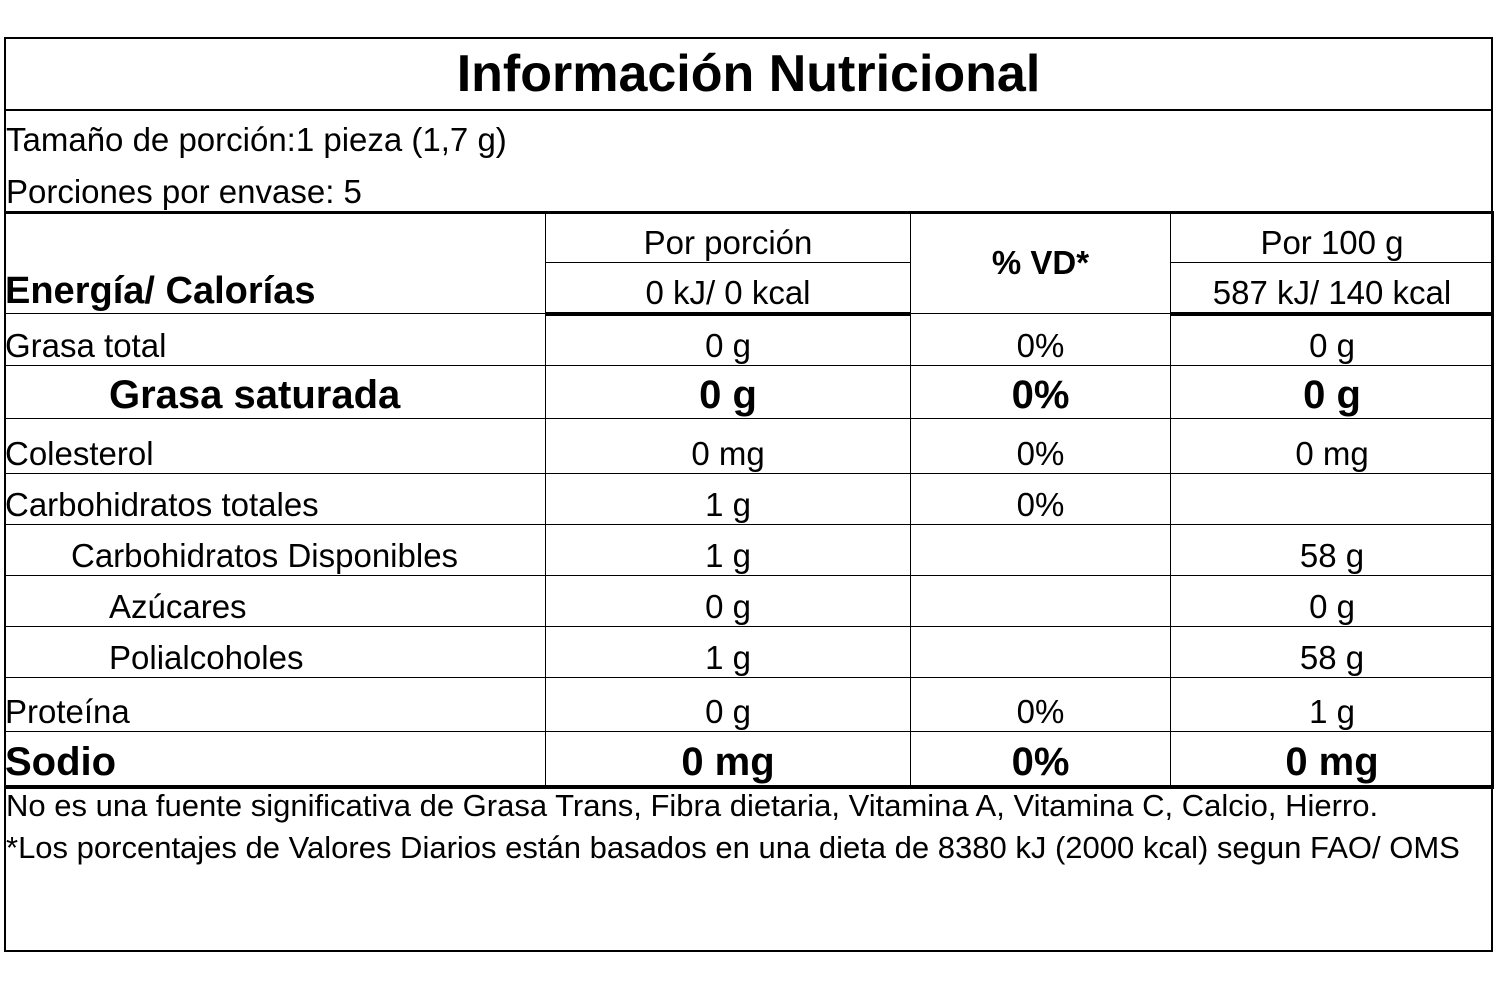  I want to click on nutrient-name: Polialcoholes, so click(275, 652).